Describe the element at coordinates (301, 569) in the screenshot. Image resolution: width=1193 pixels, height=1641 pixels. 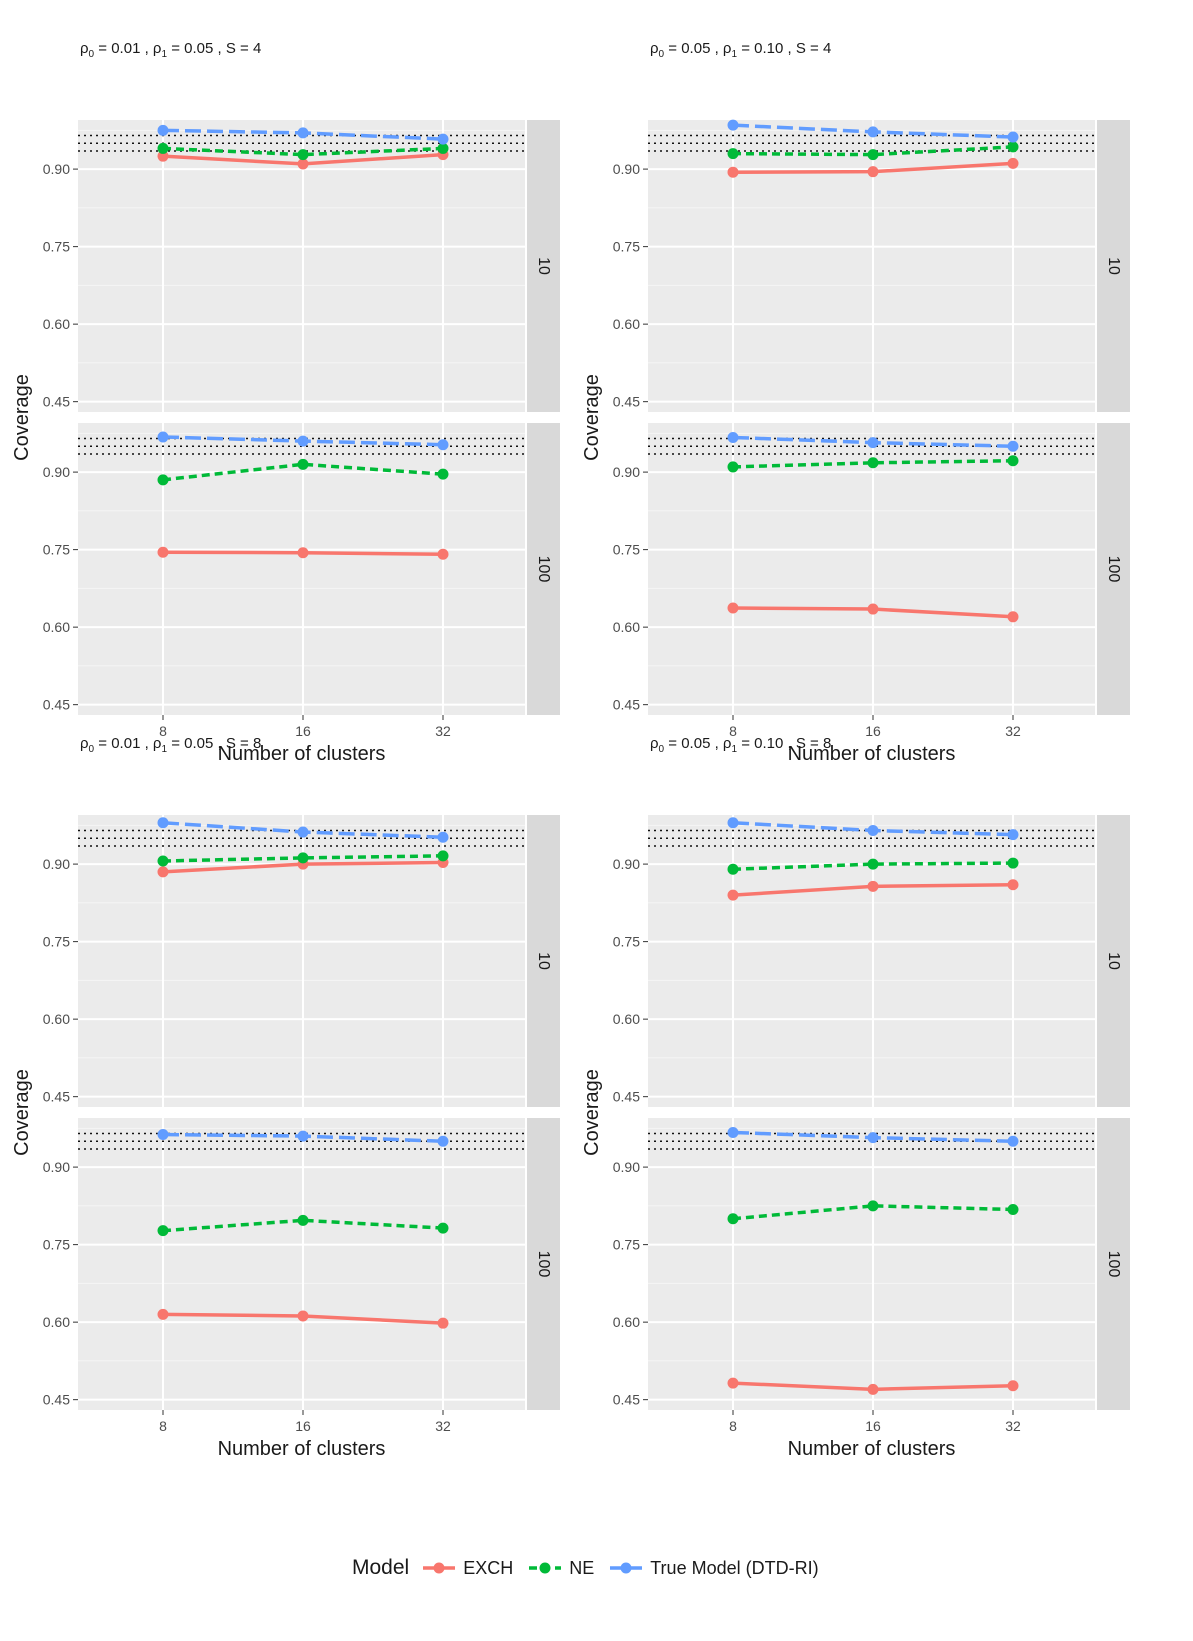
I see `facet-panel-100: 0.45 0.60 0.75 0.90 100` at that location.